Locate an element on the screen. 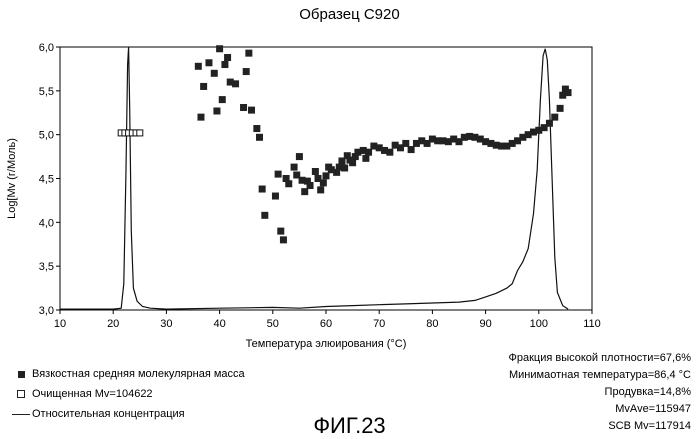  point-purged is located at coordinates (140, 133).